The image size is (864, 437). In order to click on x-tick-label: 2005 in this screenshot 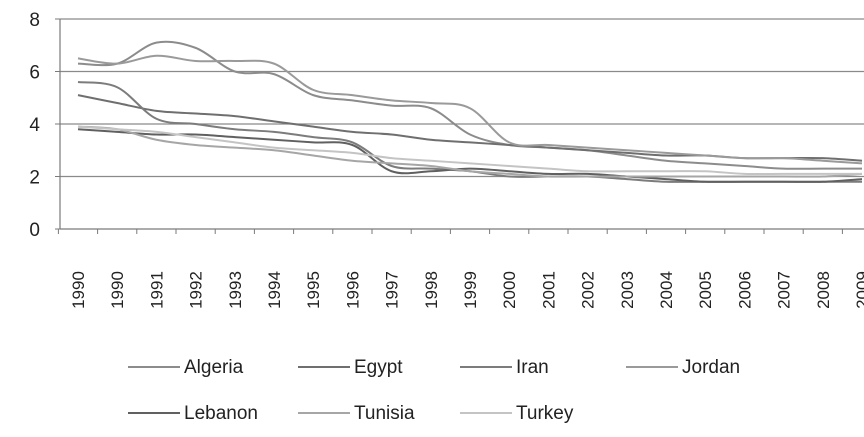, I will do `click(705, 290)`.